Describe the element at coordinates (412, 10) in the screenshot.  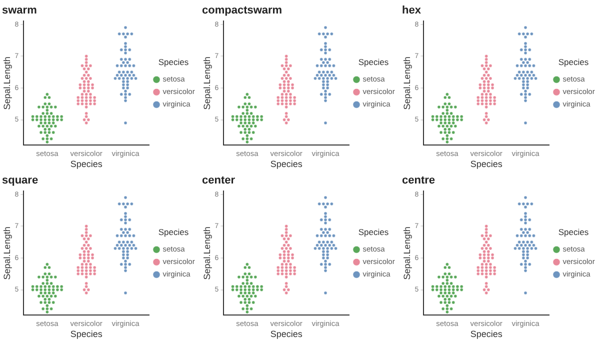
I see `chart-title: hex` at that location.